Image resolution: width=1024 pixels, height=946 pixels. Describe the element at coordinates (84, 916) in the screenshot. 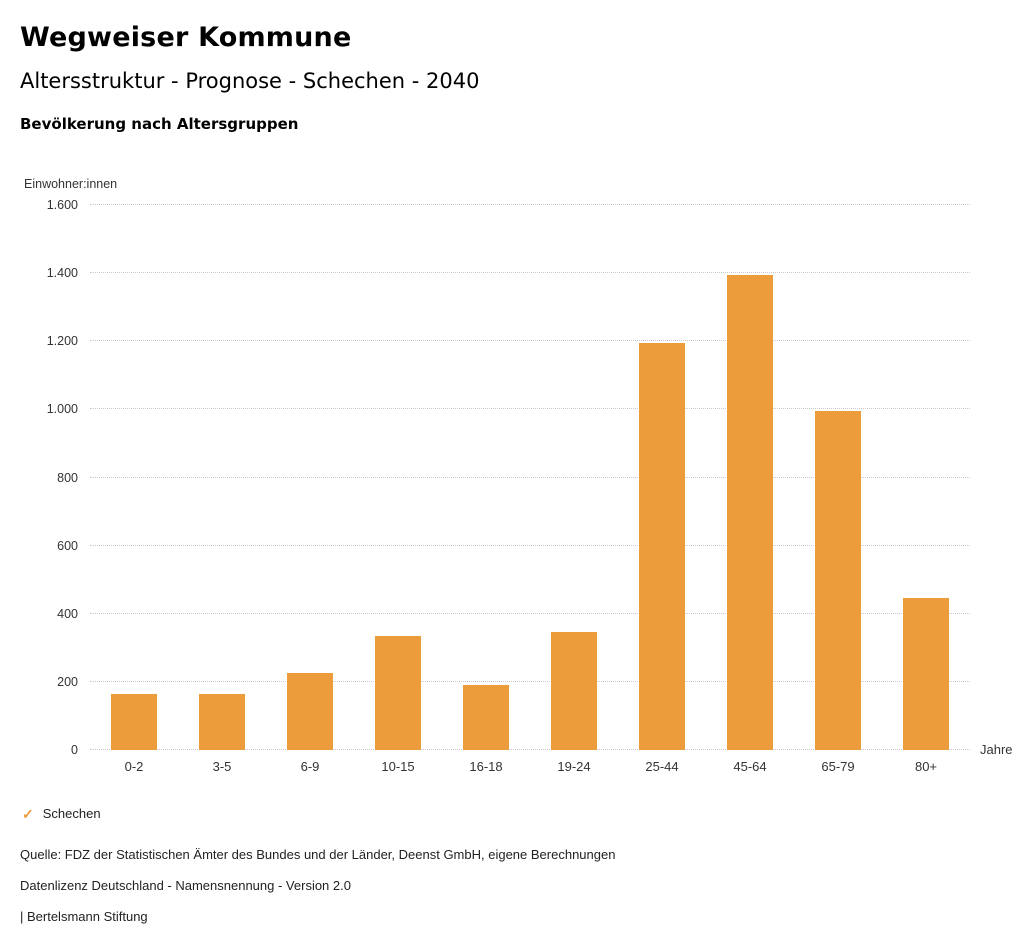

I see `attribution-note: | Bertelsmann Stiftung` at that location.